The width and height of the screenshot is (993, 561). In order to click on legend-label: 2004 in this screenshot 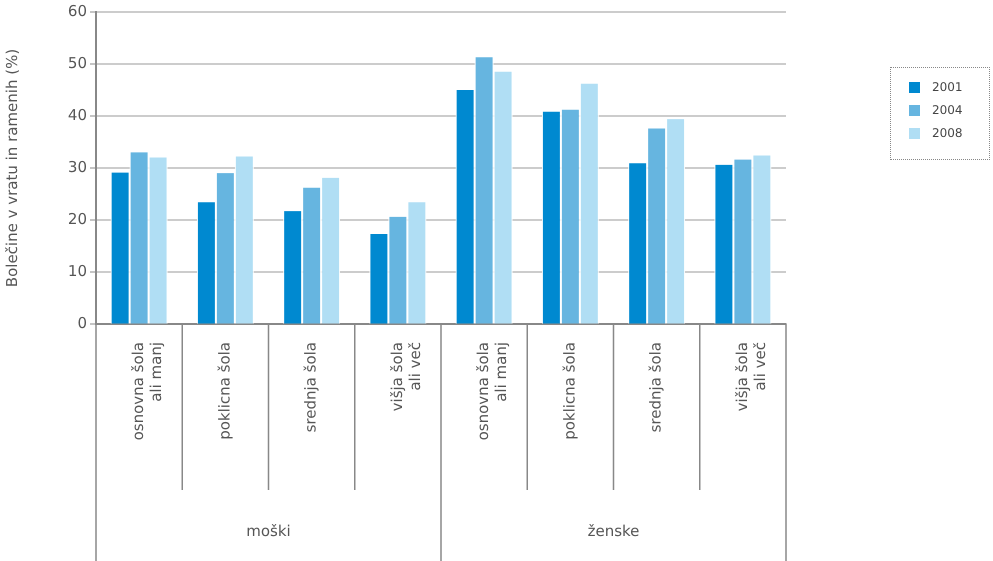, I will do `click(947, 110)`.